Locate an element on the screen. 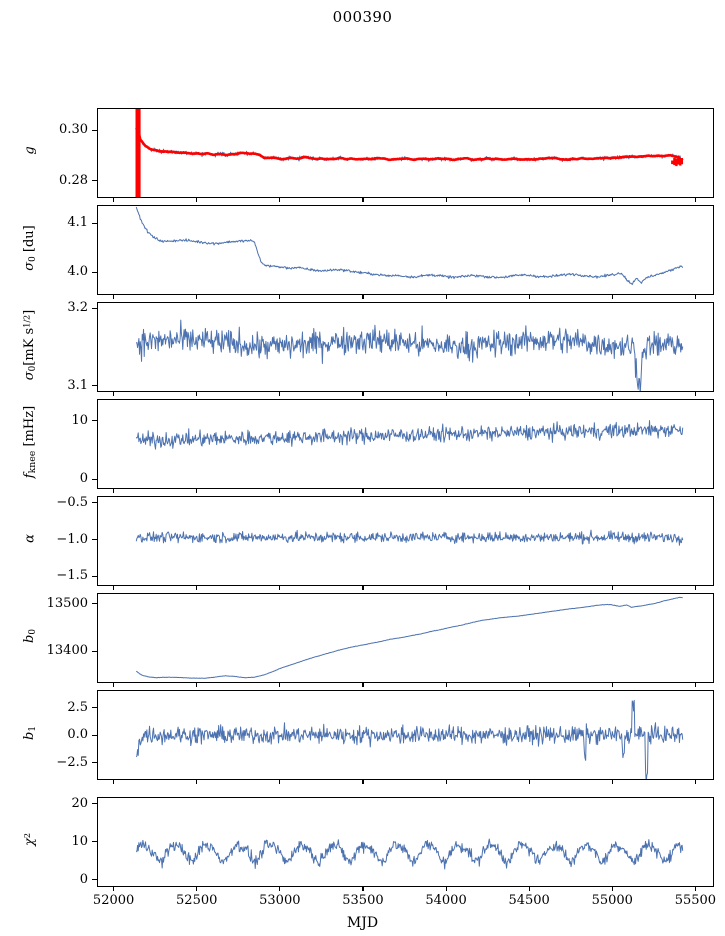  x-tick-label: 55500 is located at coordinates (695, 900).